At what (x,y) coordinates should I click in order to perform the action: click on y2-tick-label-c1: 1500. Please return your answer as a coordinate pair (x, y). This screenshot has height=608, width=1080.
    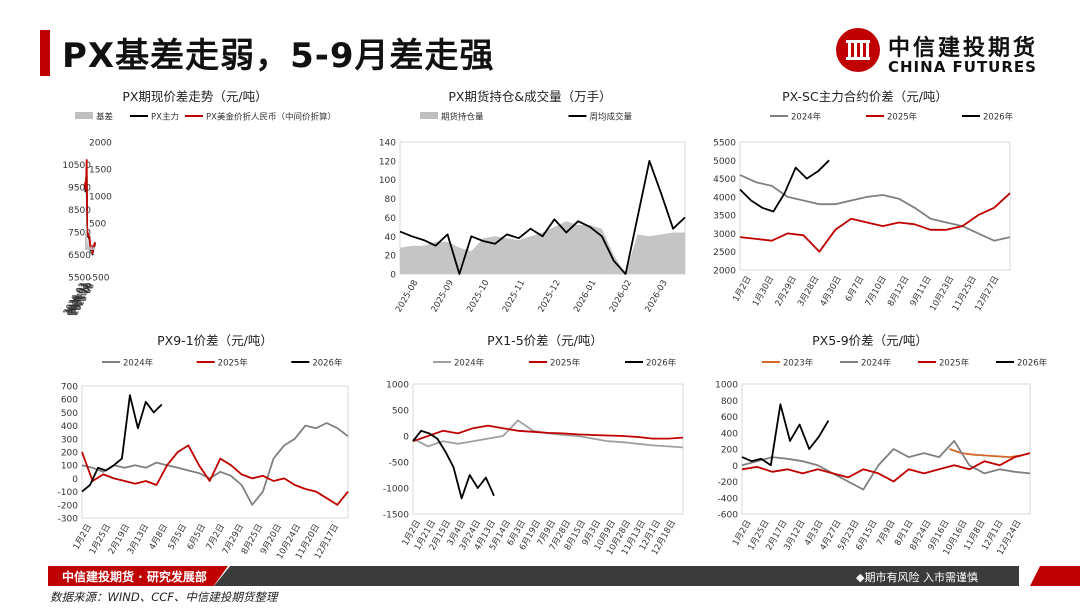
    Looking at the image, I should click on (100, 171).